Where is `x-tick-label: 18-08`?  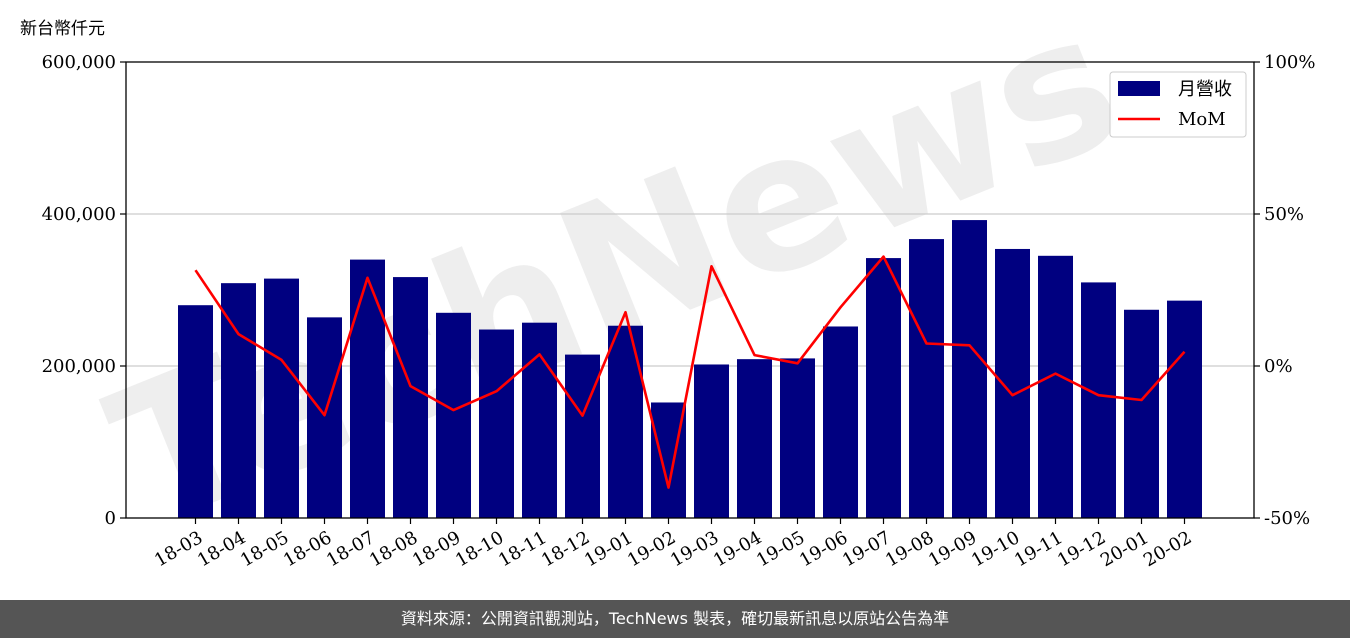 x-tick-label: 18-08 is located at coordinates (393, 549).